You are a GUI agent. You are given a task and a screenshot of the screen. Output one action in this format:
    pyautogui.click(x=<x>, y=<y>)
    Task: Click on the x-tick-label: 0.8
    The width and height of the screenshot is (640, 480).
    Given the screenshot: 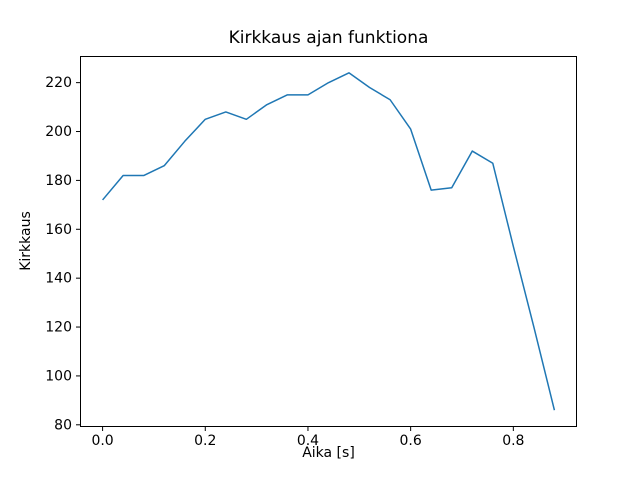 What is the action you would take?
    pyautogui.click(x=513, y=441)
    